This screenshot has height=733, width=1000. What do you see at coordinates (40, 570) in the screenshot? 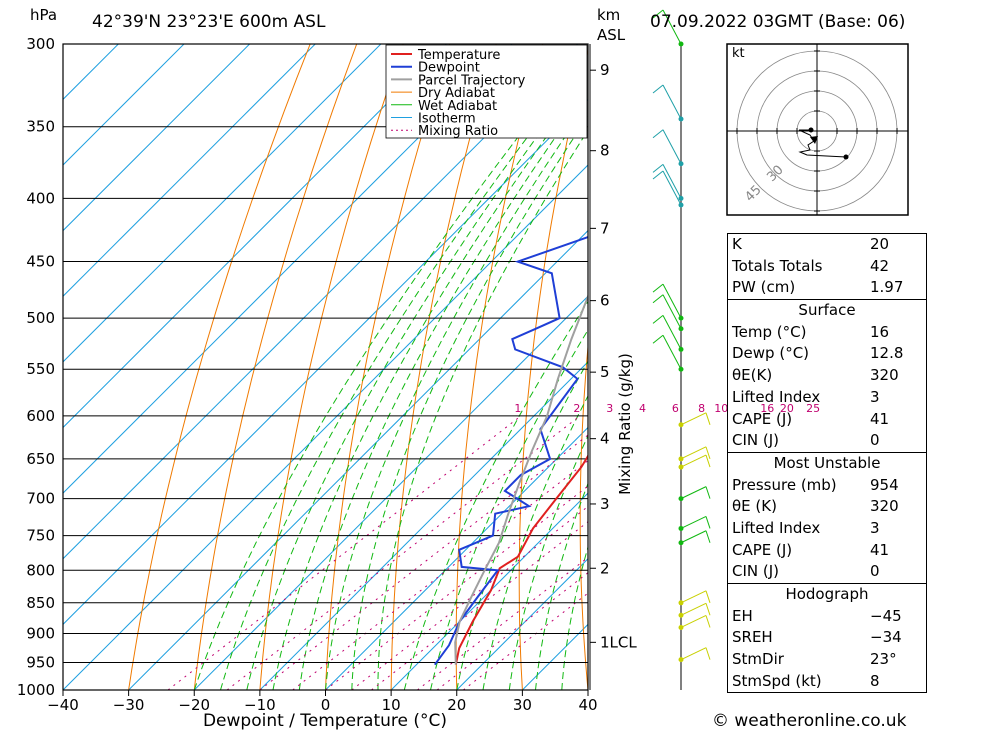
I see `pressure-tick-label: 800` at bounding box center [40, 570].